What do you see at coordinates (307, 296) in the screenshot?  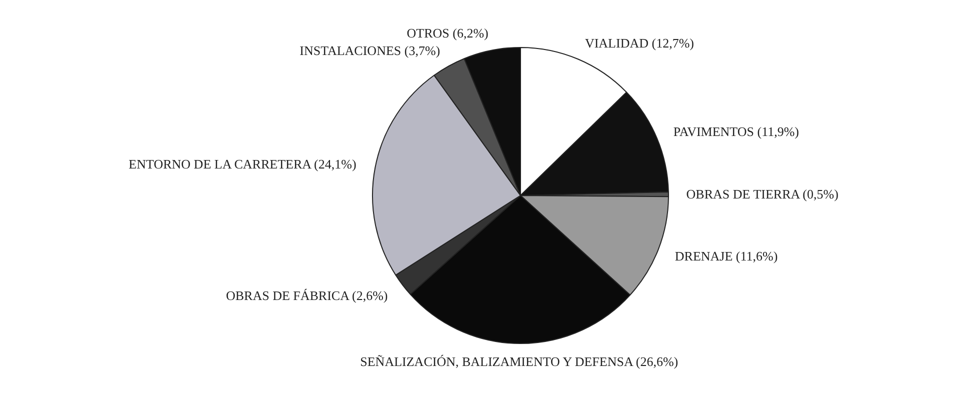 I see `slice-label: OBRAS DE FÁBRICA (2,6%)` at bounding box center [307, 296].